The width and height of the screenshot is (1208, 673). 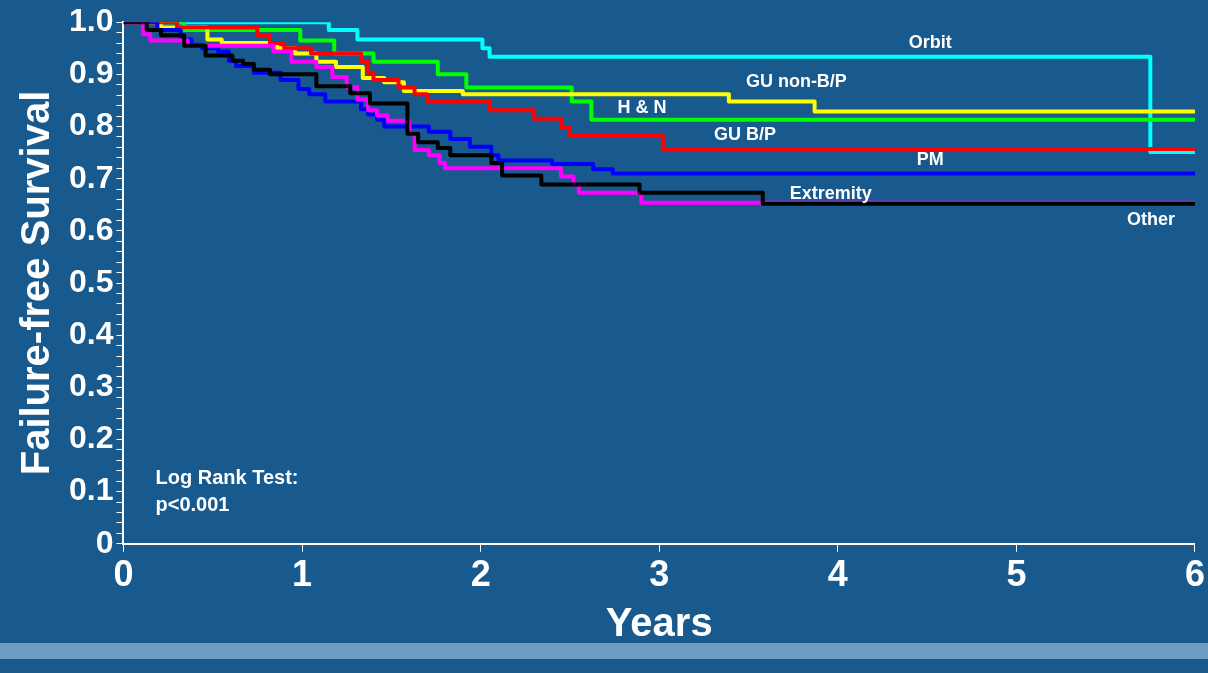 What do you see at coordinates (659, 574) in the screenshot?
I see `x-tick-label: 3` at bounding box center [659, 574].